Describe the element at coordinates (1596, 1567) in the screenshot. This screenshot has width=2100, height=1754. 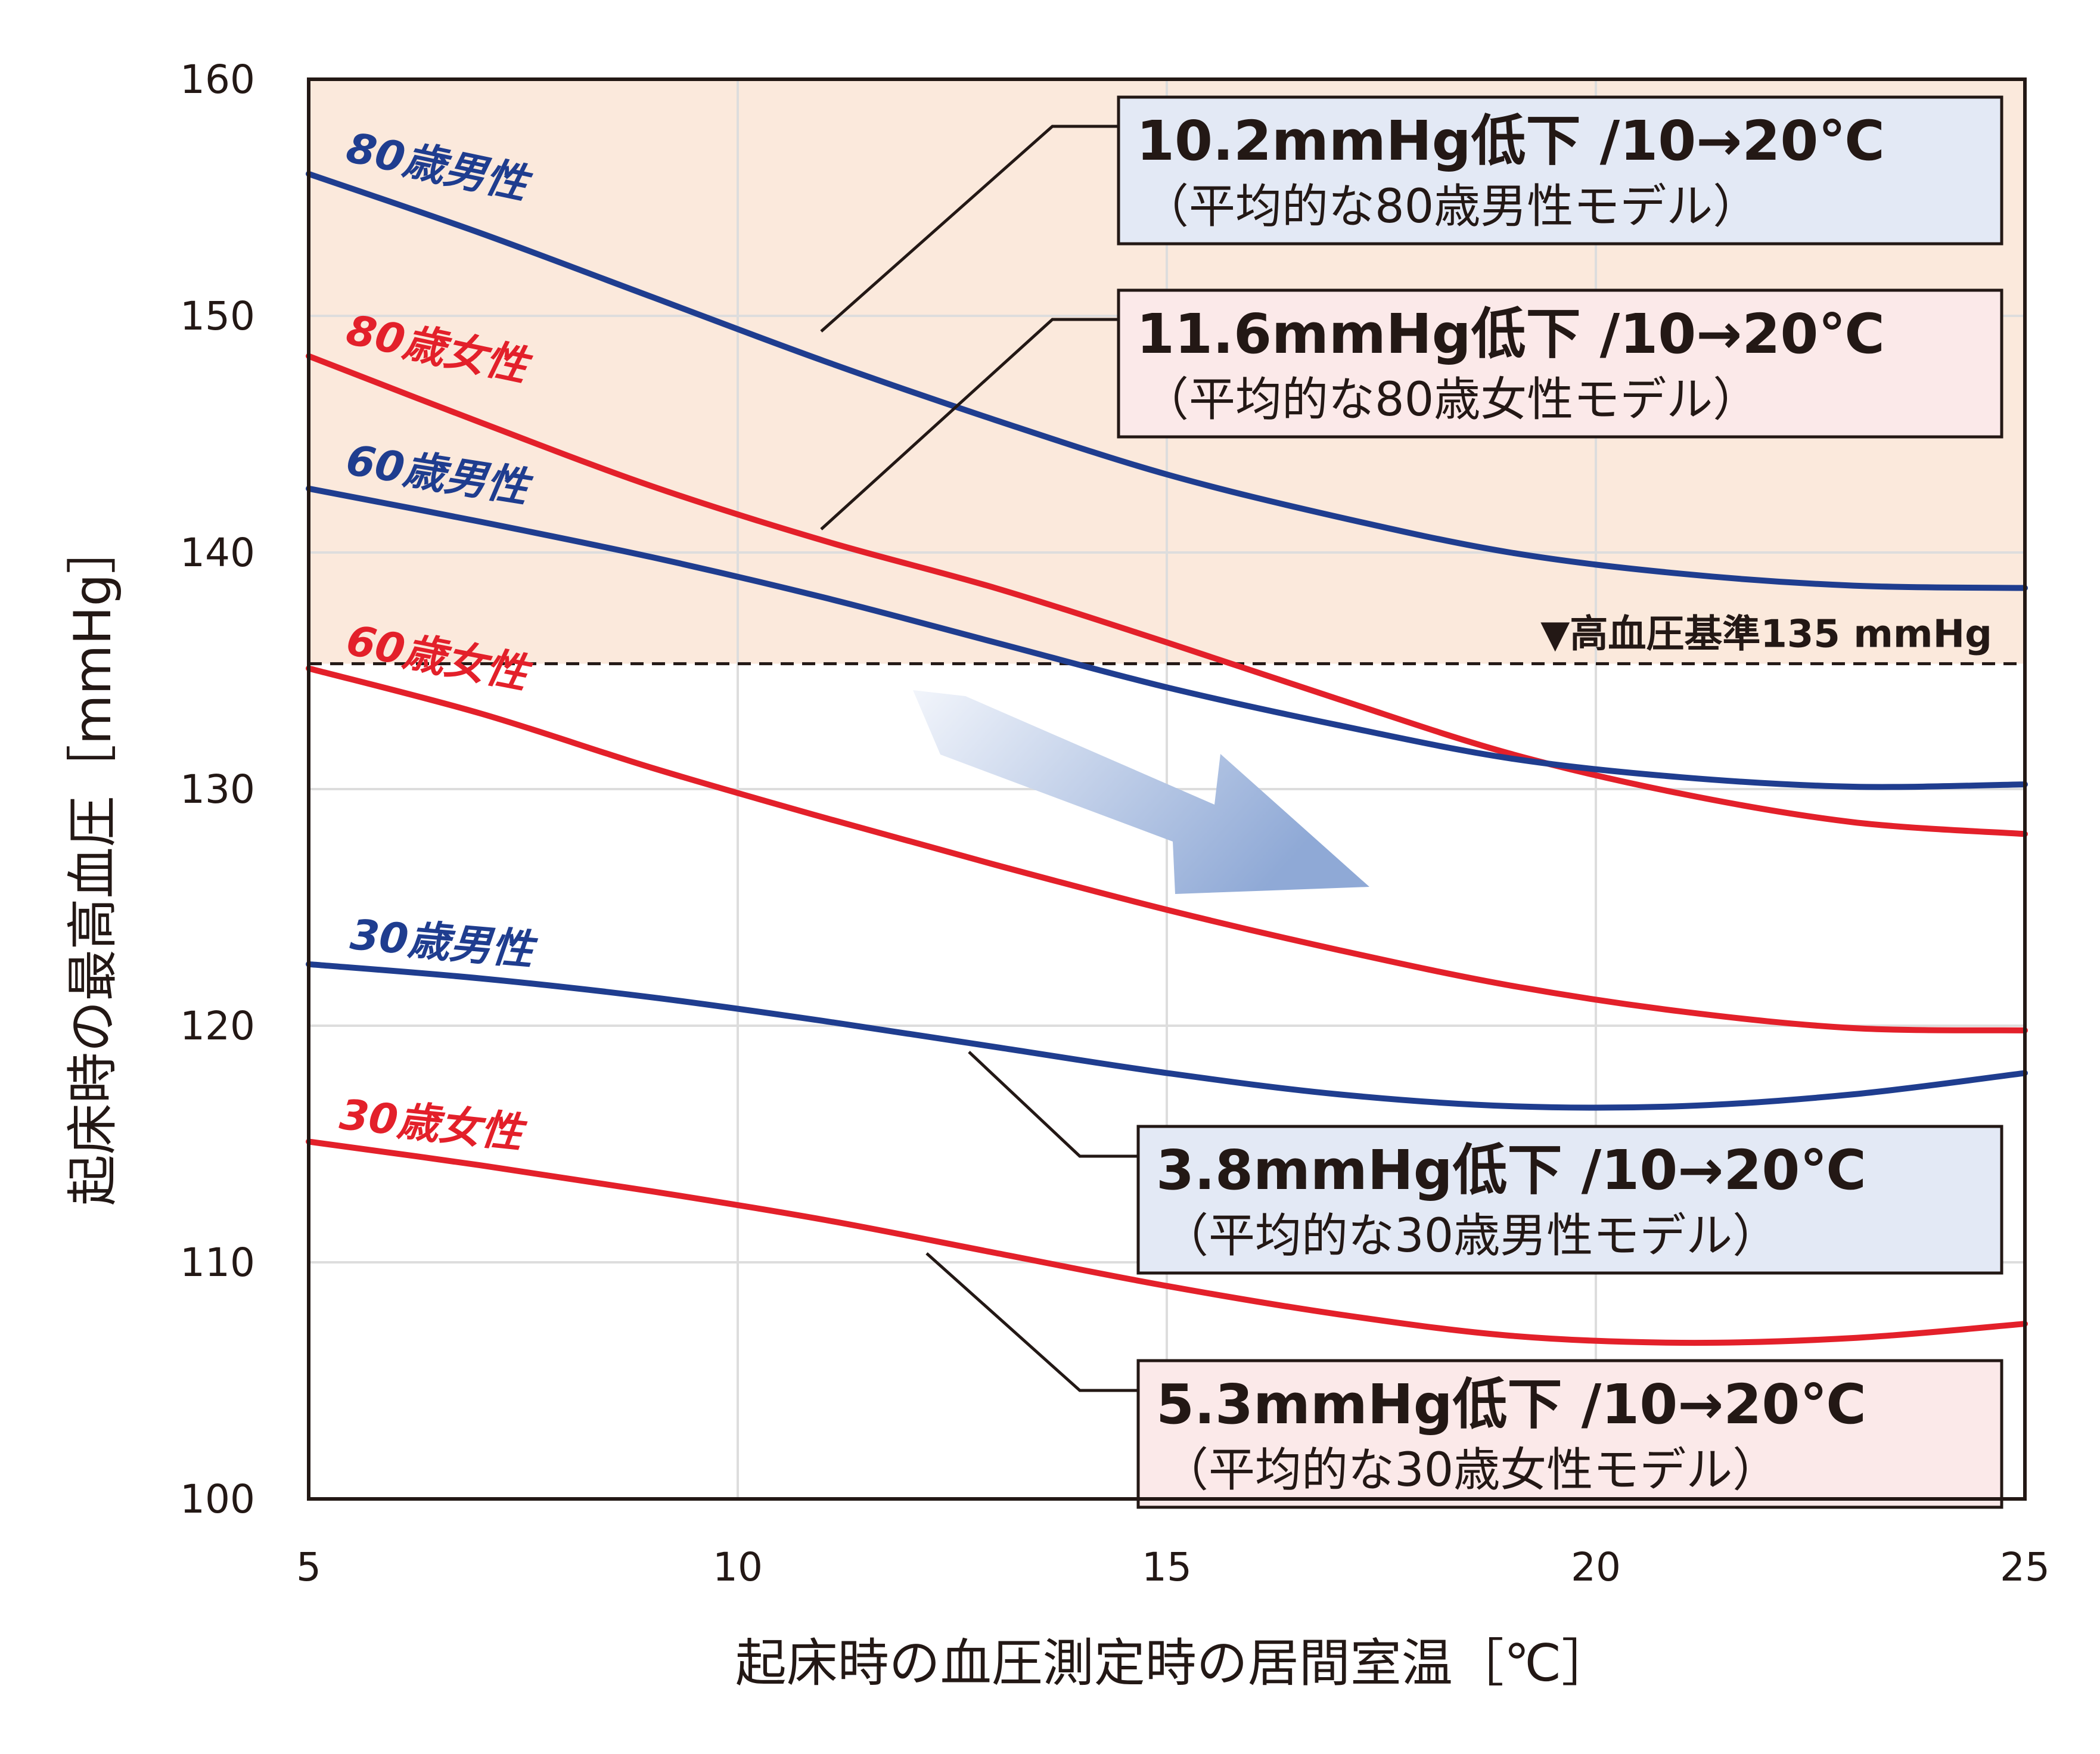
I see `x-tick-label: 20` at that location.